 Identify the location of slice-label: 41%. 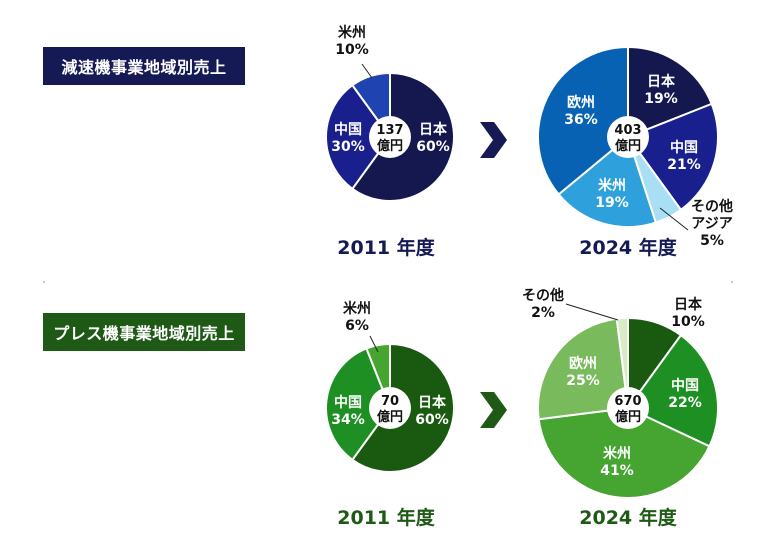
(617, 471).